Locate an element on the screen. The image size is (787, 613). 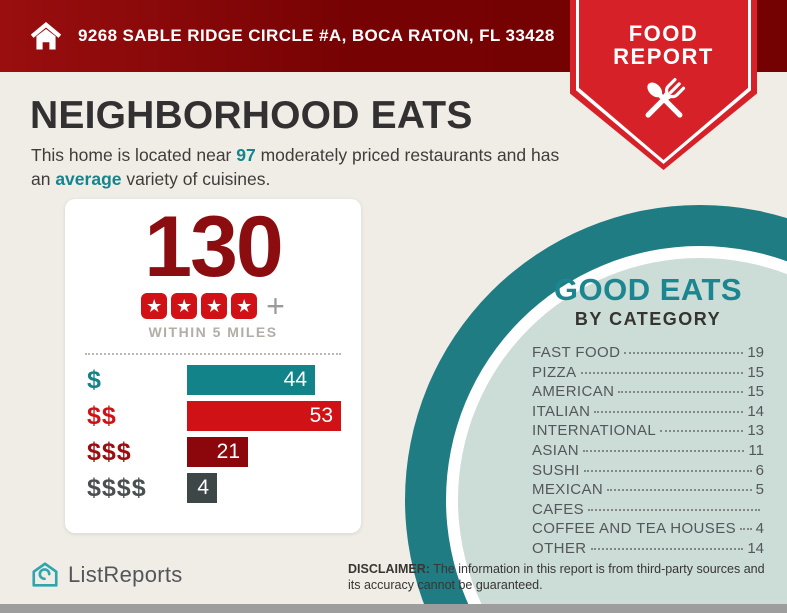
spoon-fork-icon is located at coordinates (665, 98).